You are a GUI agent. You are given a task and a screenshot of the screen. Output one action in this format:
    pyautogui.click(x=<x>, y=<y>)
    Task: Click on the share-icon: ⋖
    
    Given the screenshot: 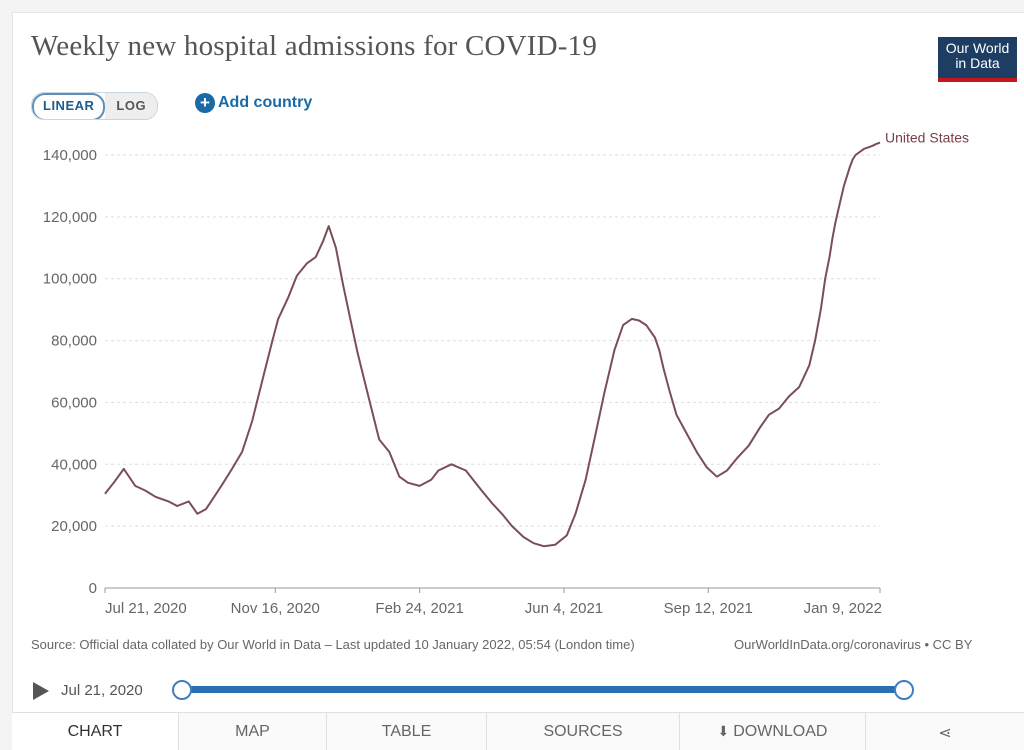 What is the action you would take?
    pyautogui.click(x=945, y=733)
    